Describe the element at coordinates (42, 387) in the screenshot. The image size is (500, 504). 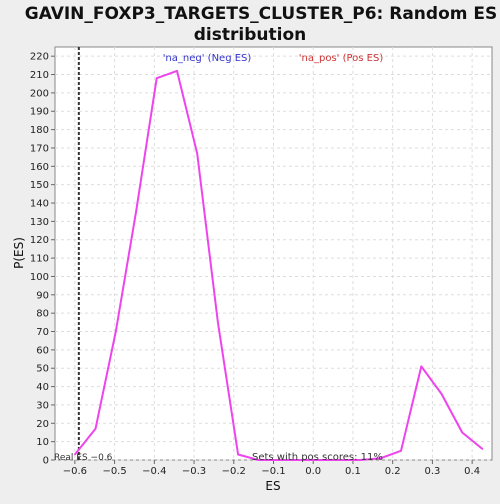
I see `y-tick-label: 40` at that location.